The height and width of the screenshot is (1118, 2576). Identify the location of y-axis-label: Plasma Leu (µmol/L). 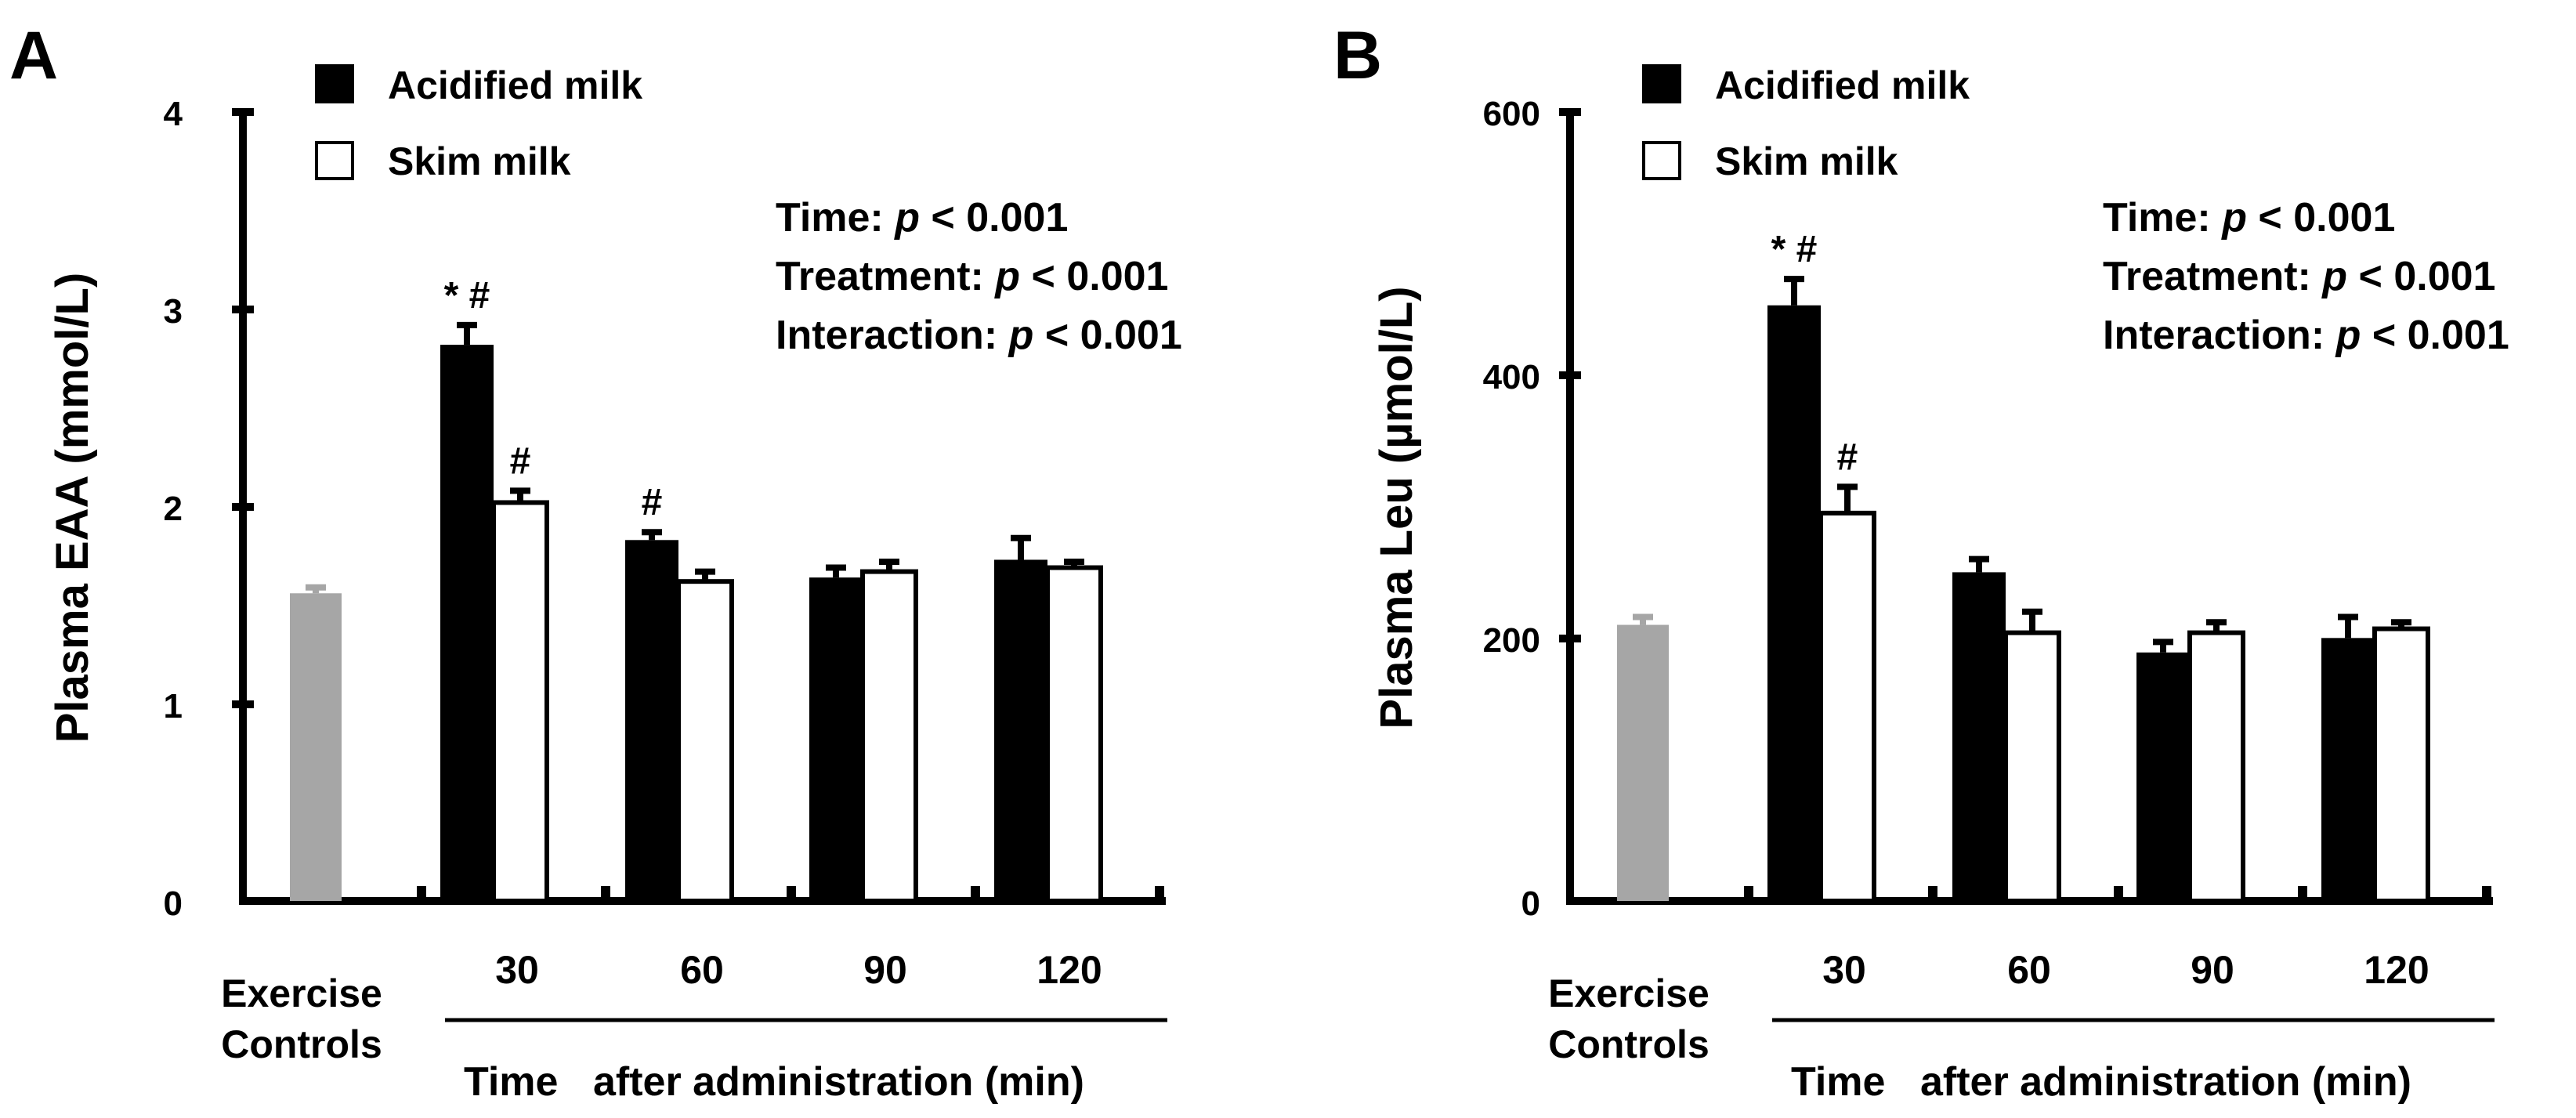
(1397, 507).